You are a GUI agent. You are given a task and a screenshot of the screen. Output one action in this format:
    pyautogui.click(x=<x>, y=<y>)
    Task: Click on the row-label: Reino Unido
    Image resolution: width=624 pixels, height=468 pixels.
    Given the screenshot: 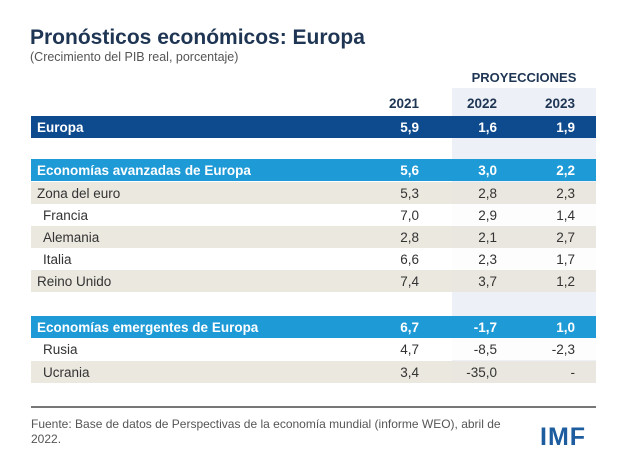 What is the action you would take?
    pyautogui.click(x=74, y=281)
    